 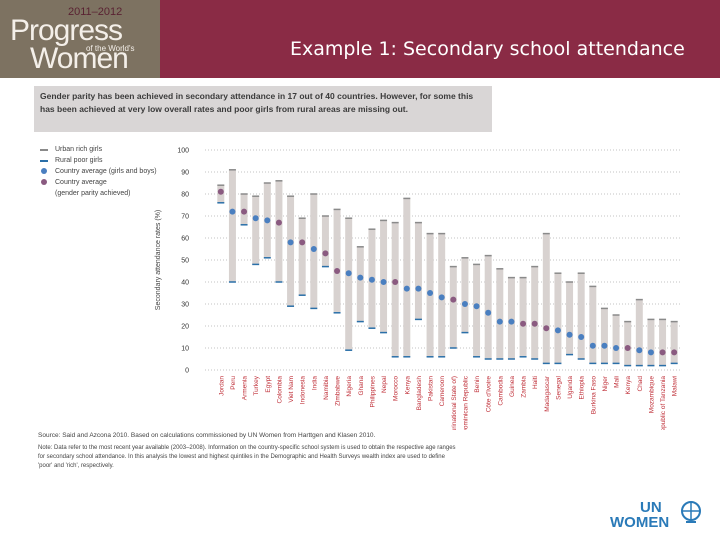 I want to click on x-tick-label: Cameroon, so click(x=442, y=391).